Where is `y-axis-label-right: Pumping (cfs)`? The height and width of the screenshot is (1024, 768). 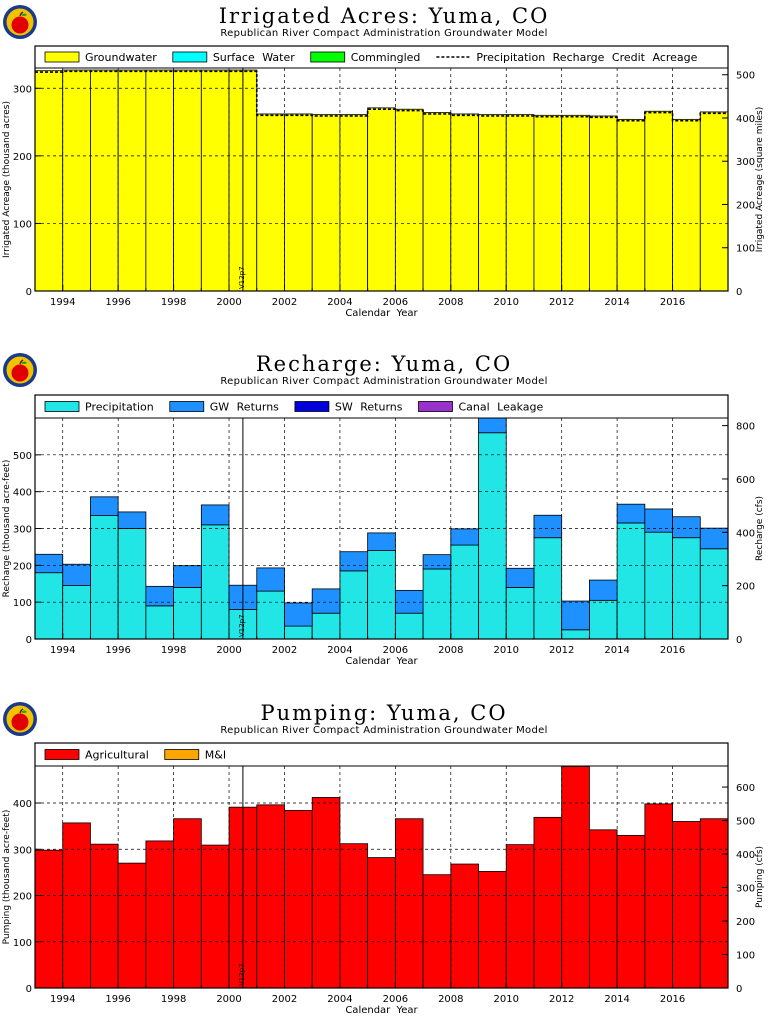
y-axis-label-right: Pumping (cfs) is located at coordinates (760, 877).